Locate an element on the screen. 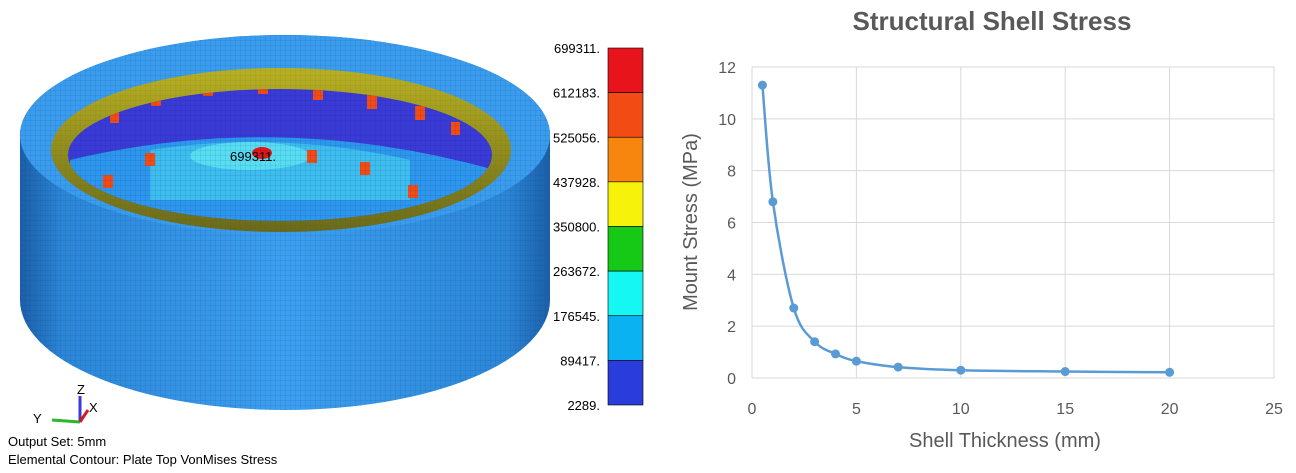  y-tick-label: 10 is located at coordinates (727, 120).